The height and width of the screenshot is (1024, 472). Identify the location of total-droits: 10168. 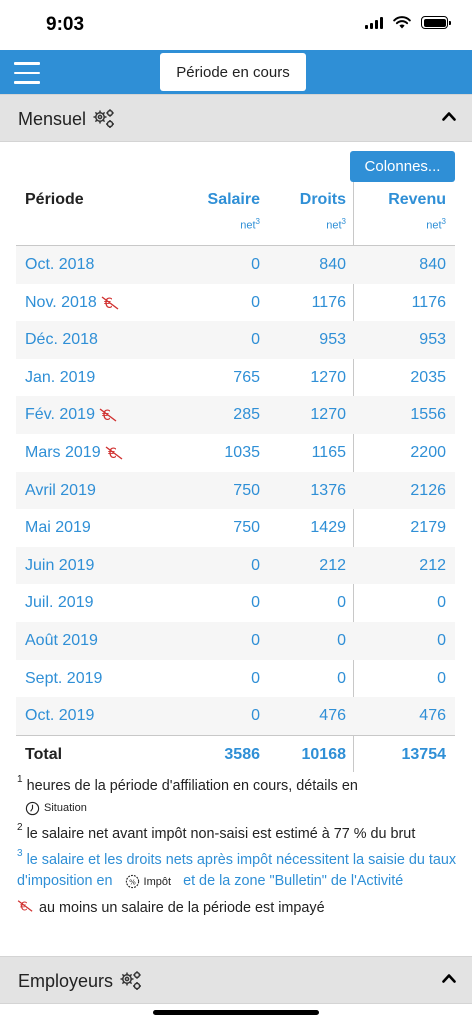
(324, 754).